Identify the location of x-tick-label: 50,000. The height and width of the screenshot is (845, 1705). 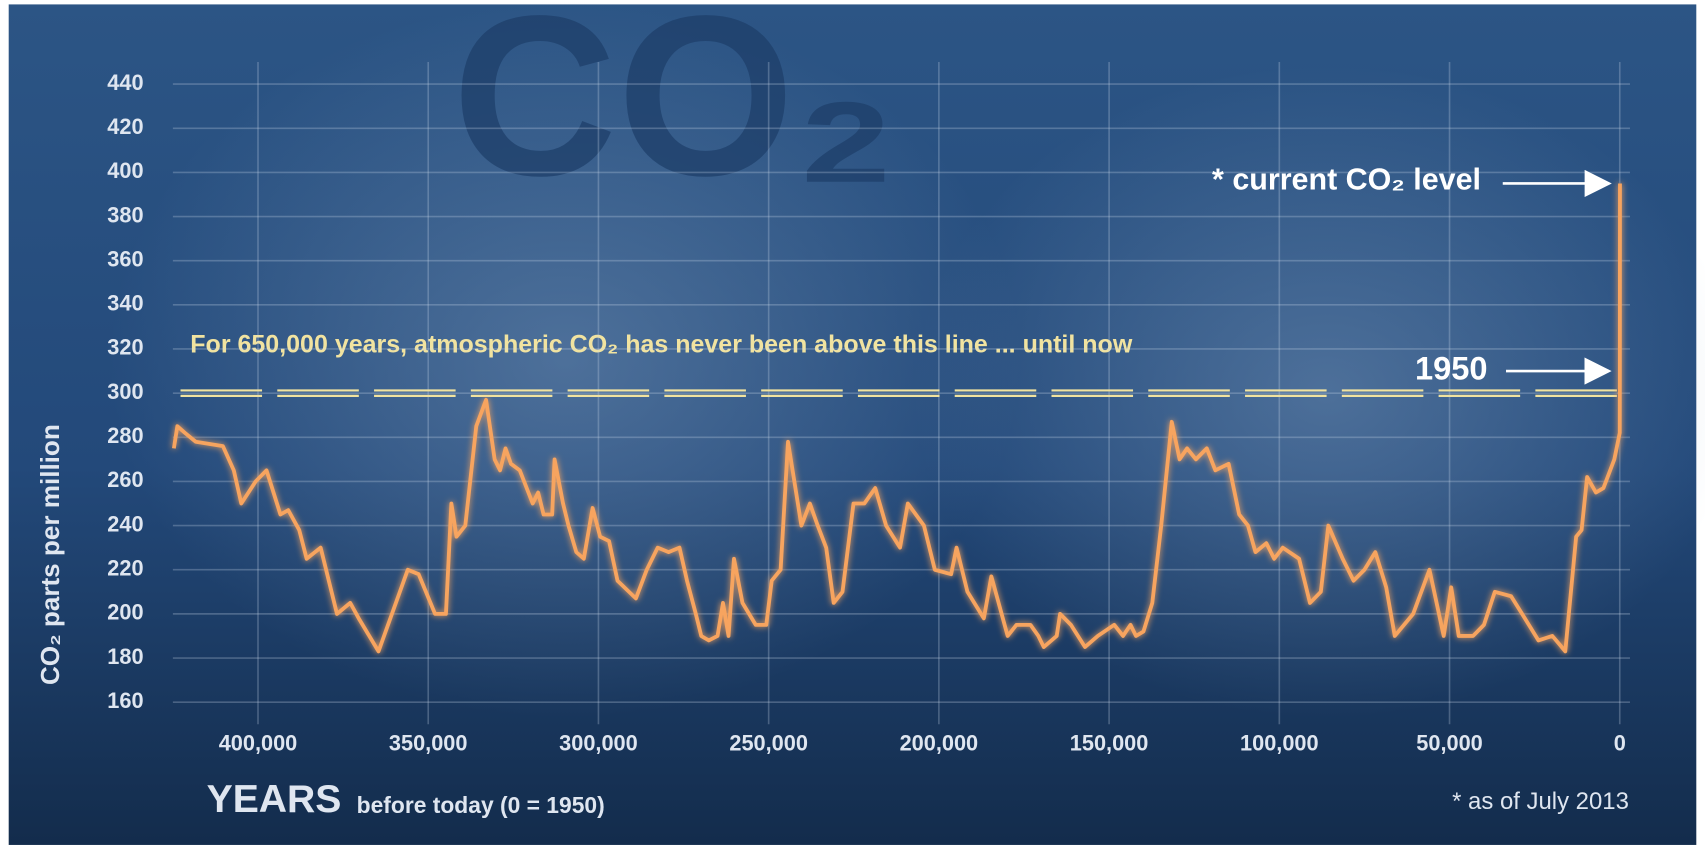
(1449, 743).